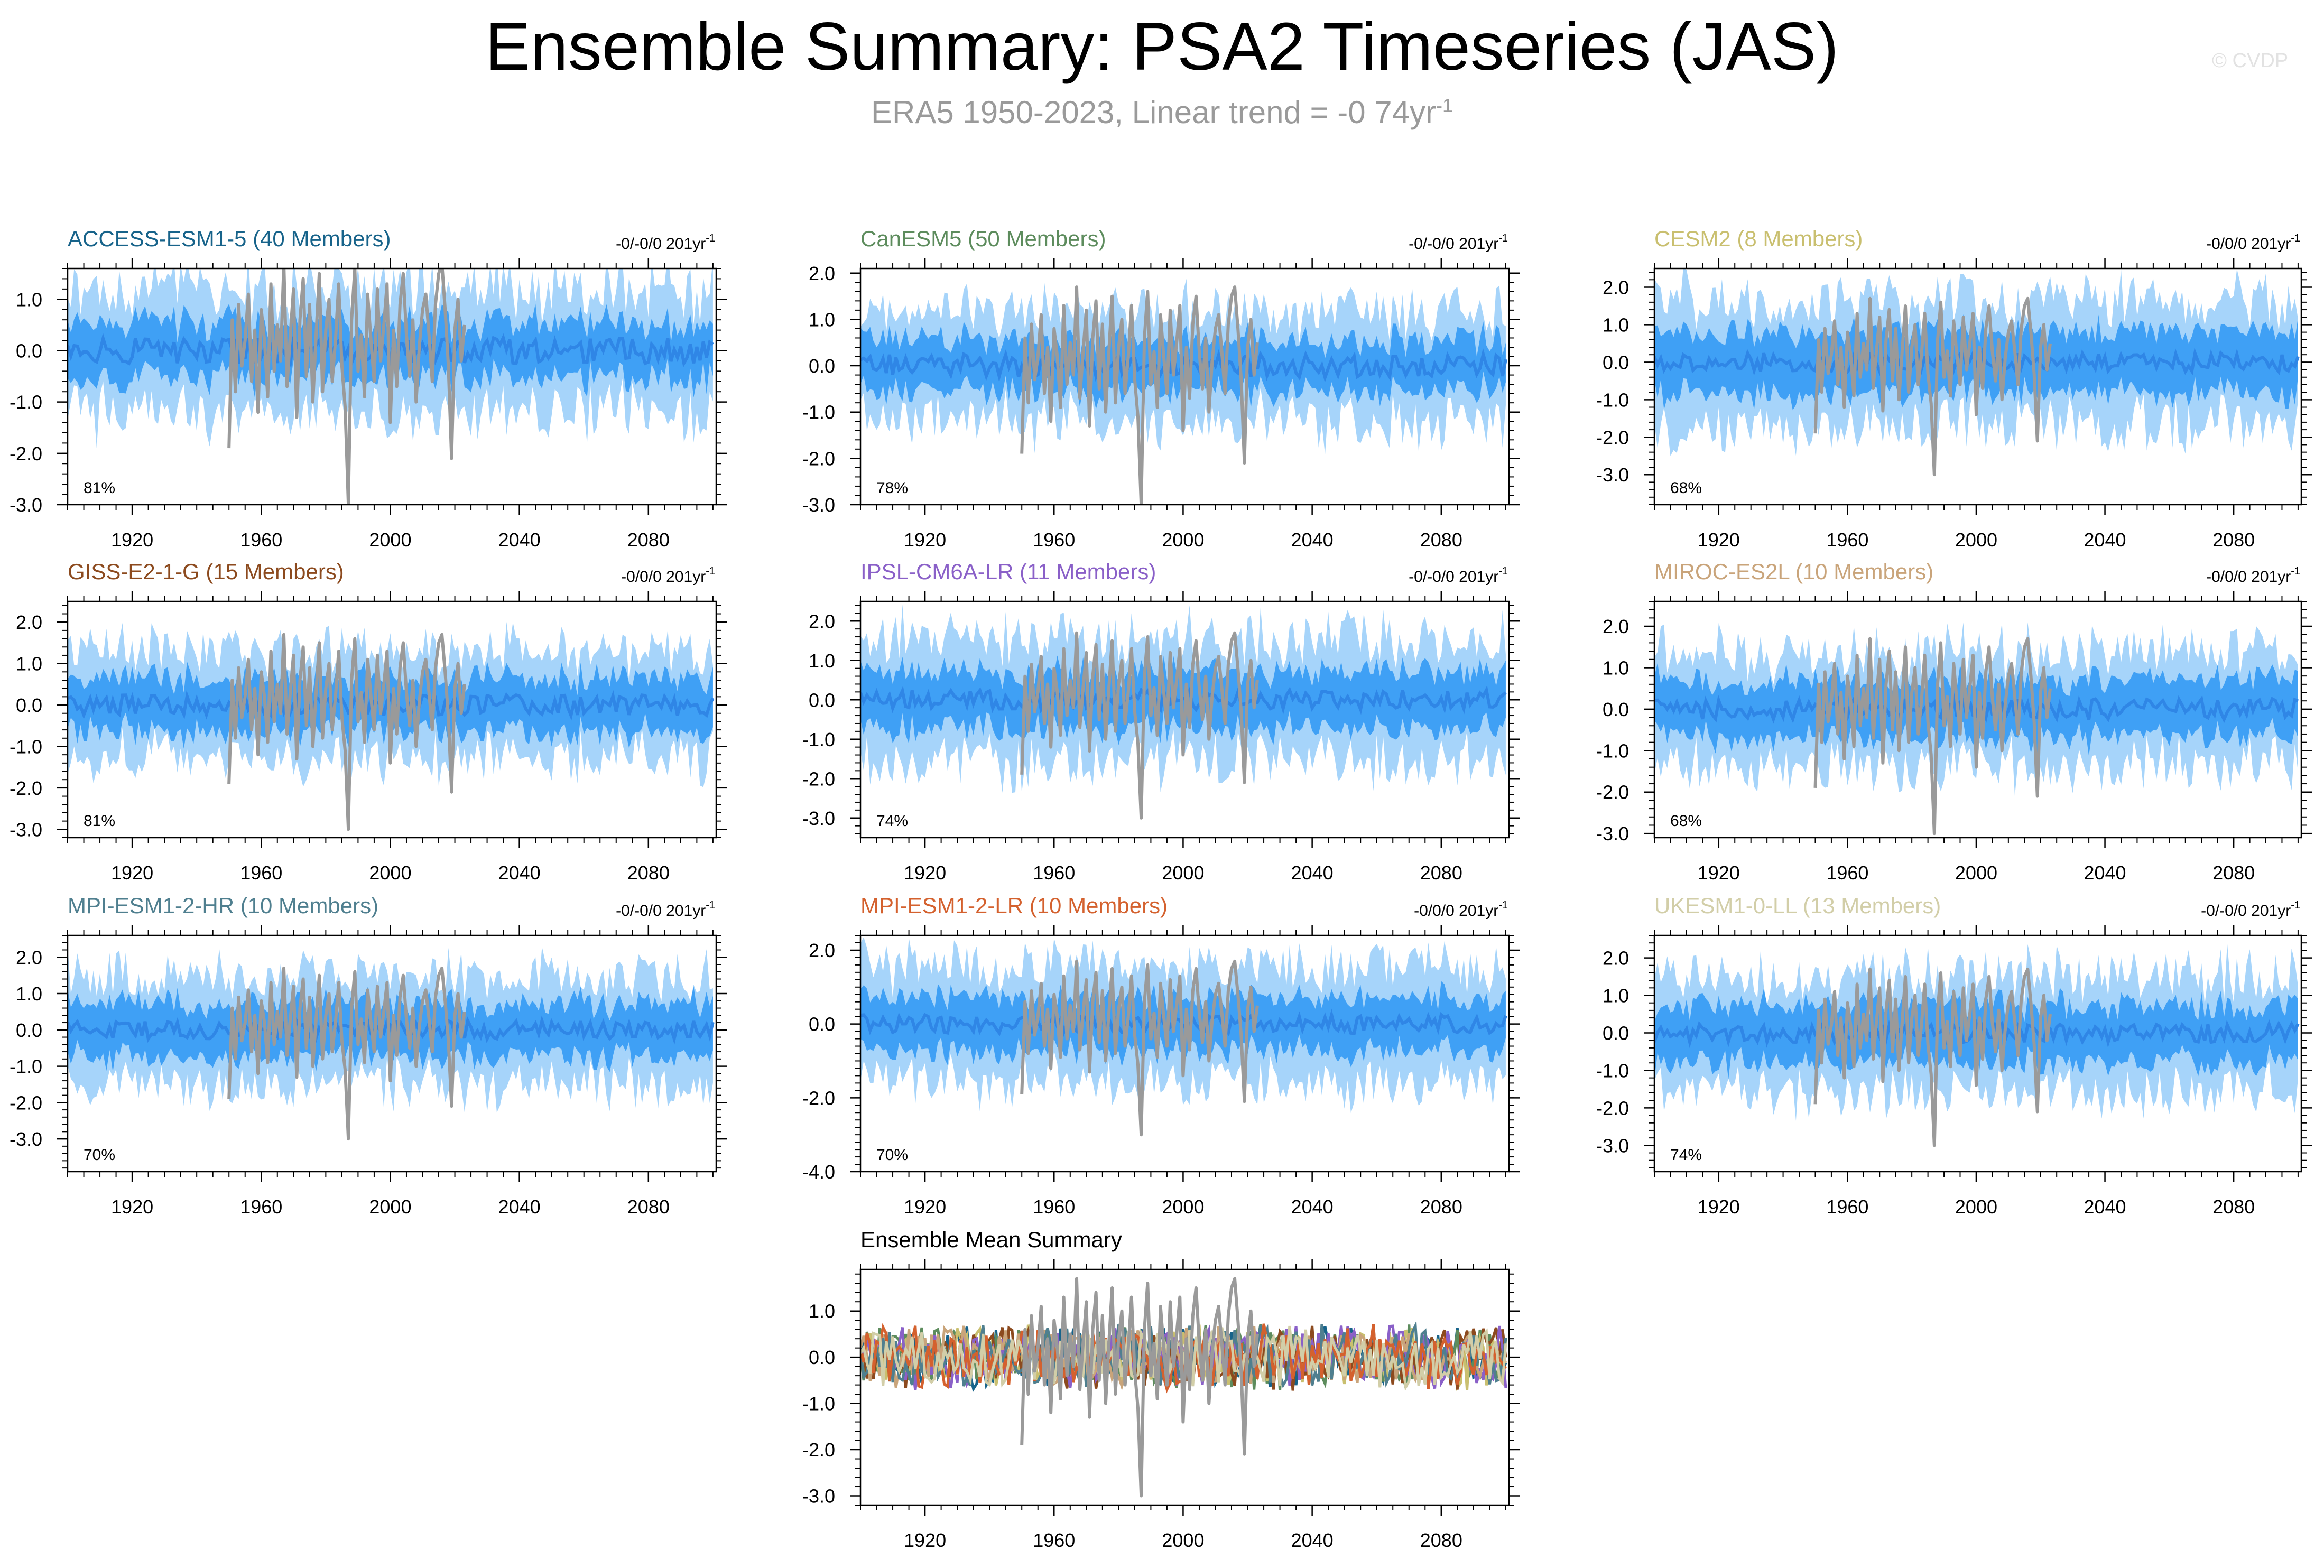  I want to click on percent-label: 81%, so click(99, 821).